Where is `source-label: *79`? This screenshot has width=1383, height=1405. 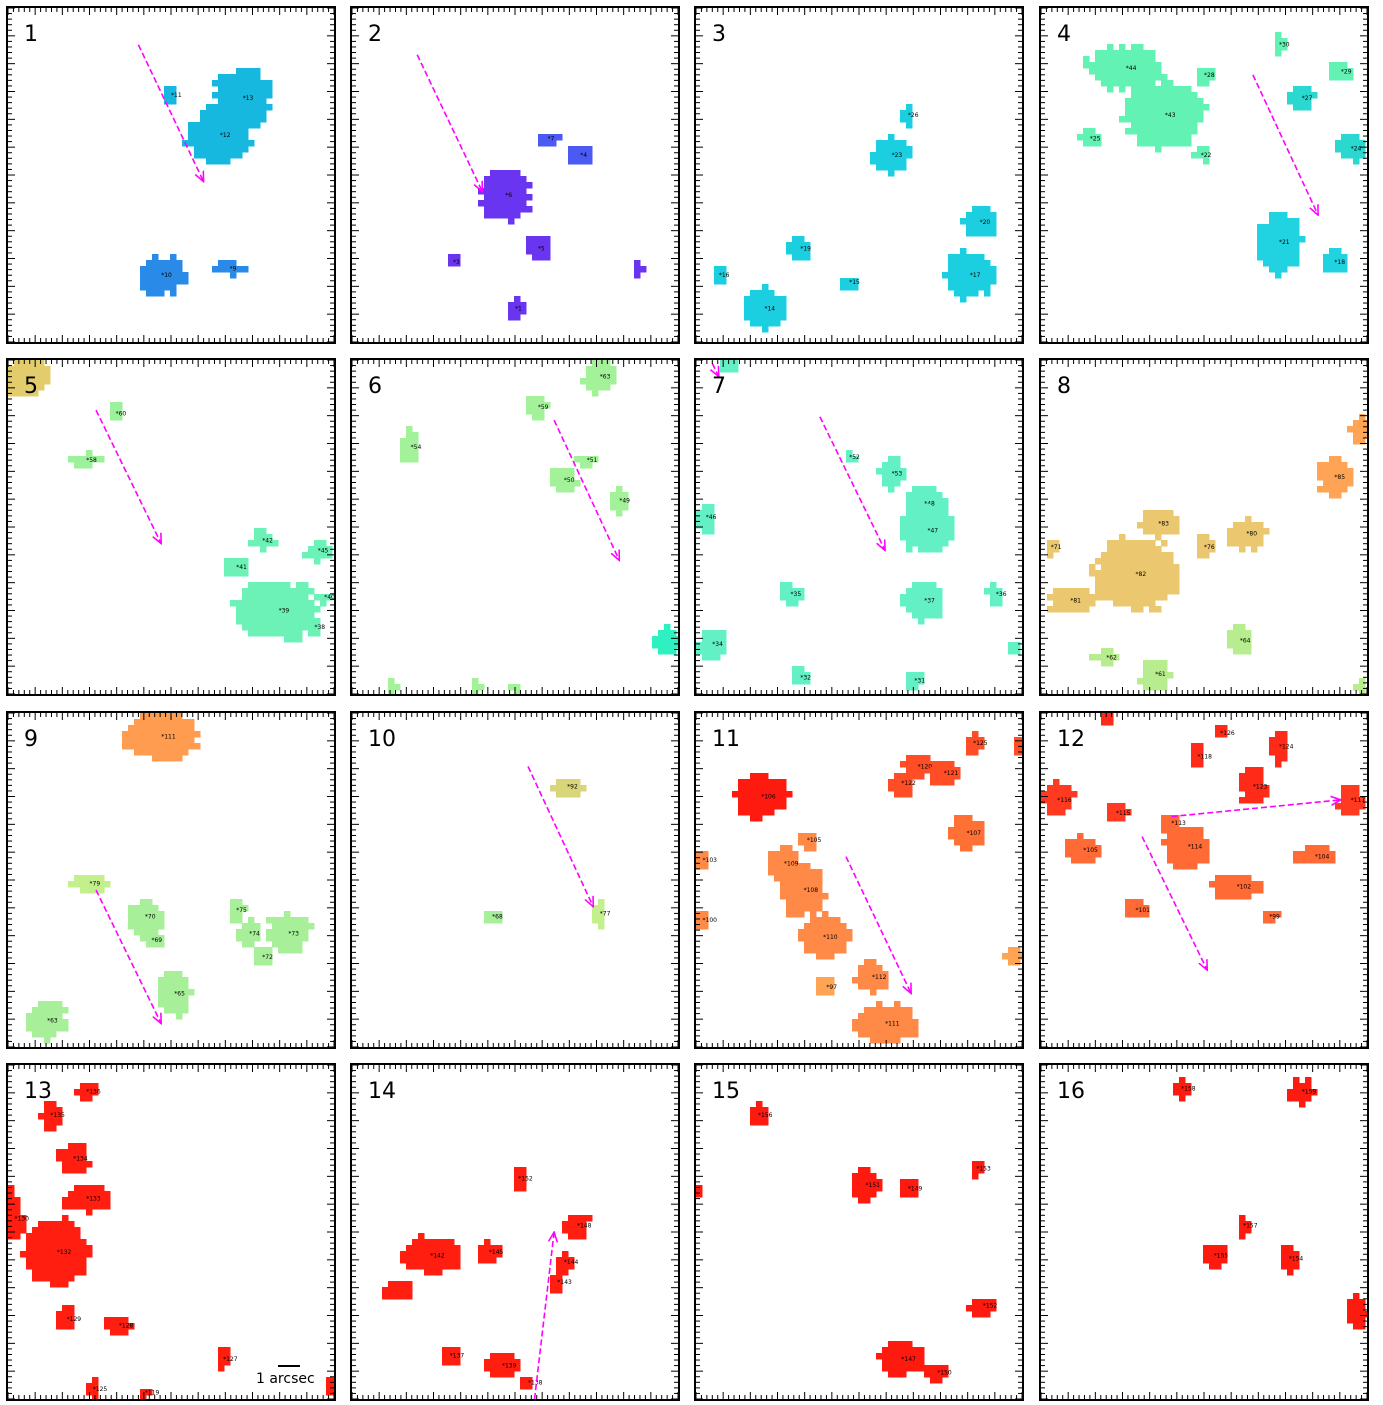 source-label: *79 is located at coordinates (95, 883).